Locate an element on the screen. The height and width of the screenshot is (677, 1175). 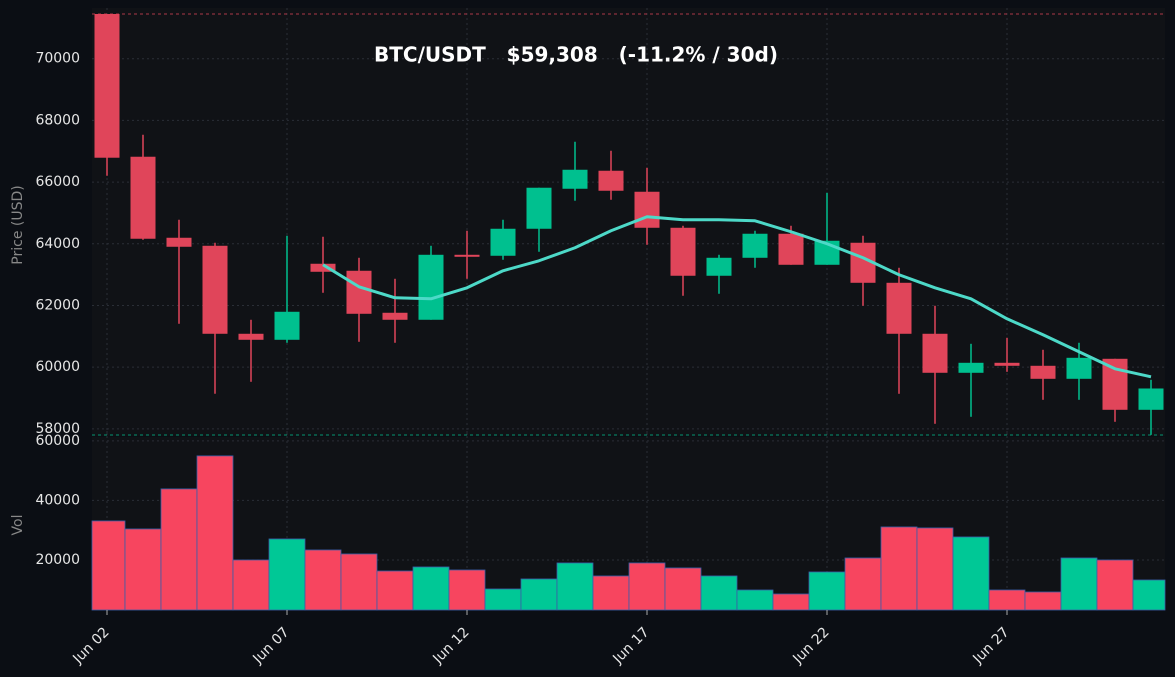
chart-title: BTC/USDT $59,308 (-11.2% / 30d) is located at coordinates (576, 55).